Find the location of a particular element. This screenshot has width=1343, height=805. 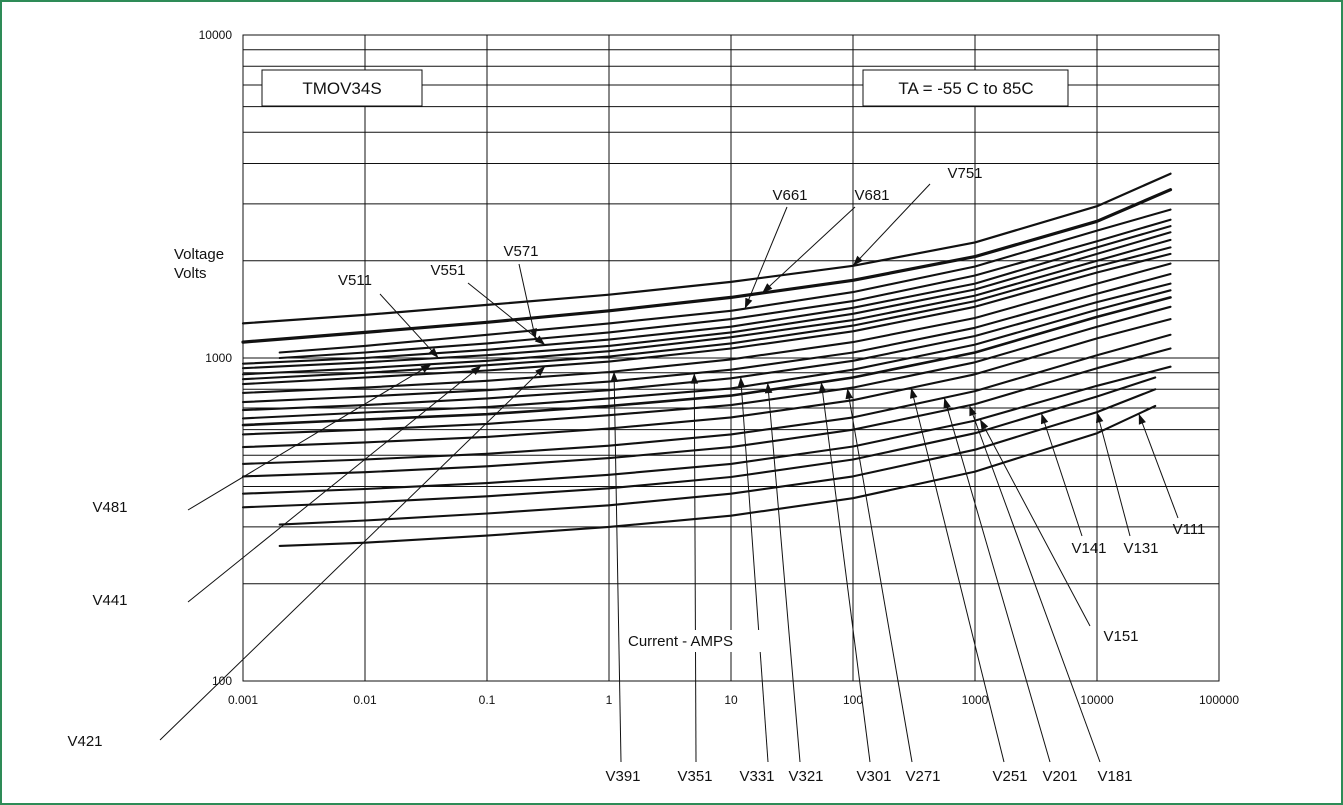

callout-arrow-v331 is located at coordinates (754, 569).